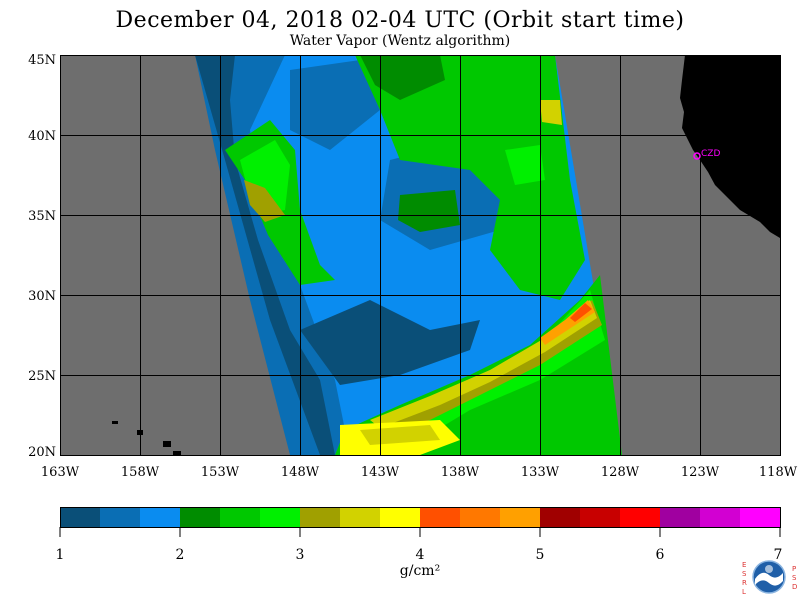  What do you see at coordinates (42, 296) in the screenshot?
I see `lat-label: 30N` at bounding box center [42, 296].